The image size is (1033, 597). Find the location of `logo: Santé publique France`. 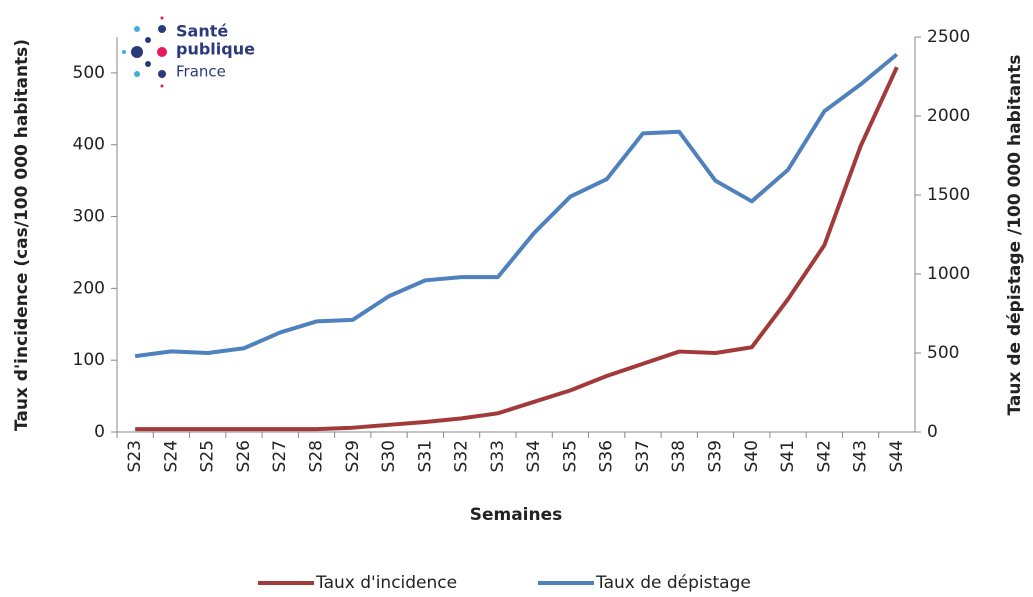

logo: Santé publique France is located at coordinates (188, 52).